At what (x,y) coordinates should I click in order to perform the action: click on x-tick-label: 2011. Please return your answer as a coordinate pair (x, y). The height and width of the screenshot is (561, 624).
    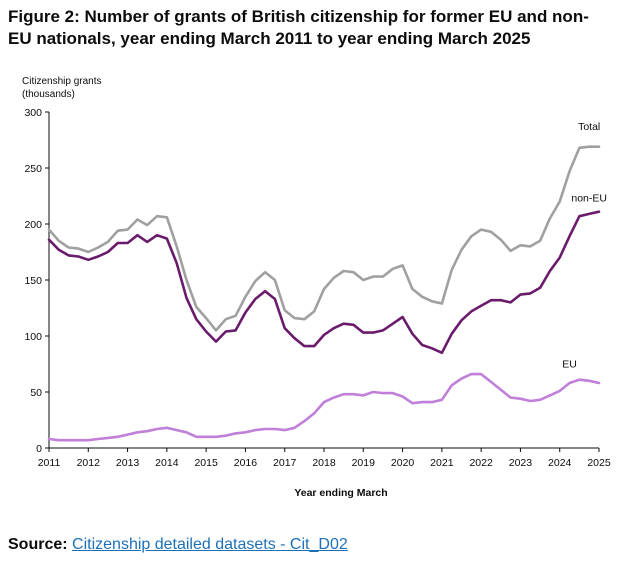
    Looking at the image, I should click on (49, 463).